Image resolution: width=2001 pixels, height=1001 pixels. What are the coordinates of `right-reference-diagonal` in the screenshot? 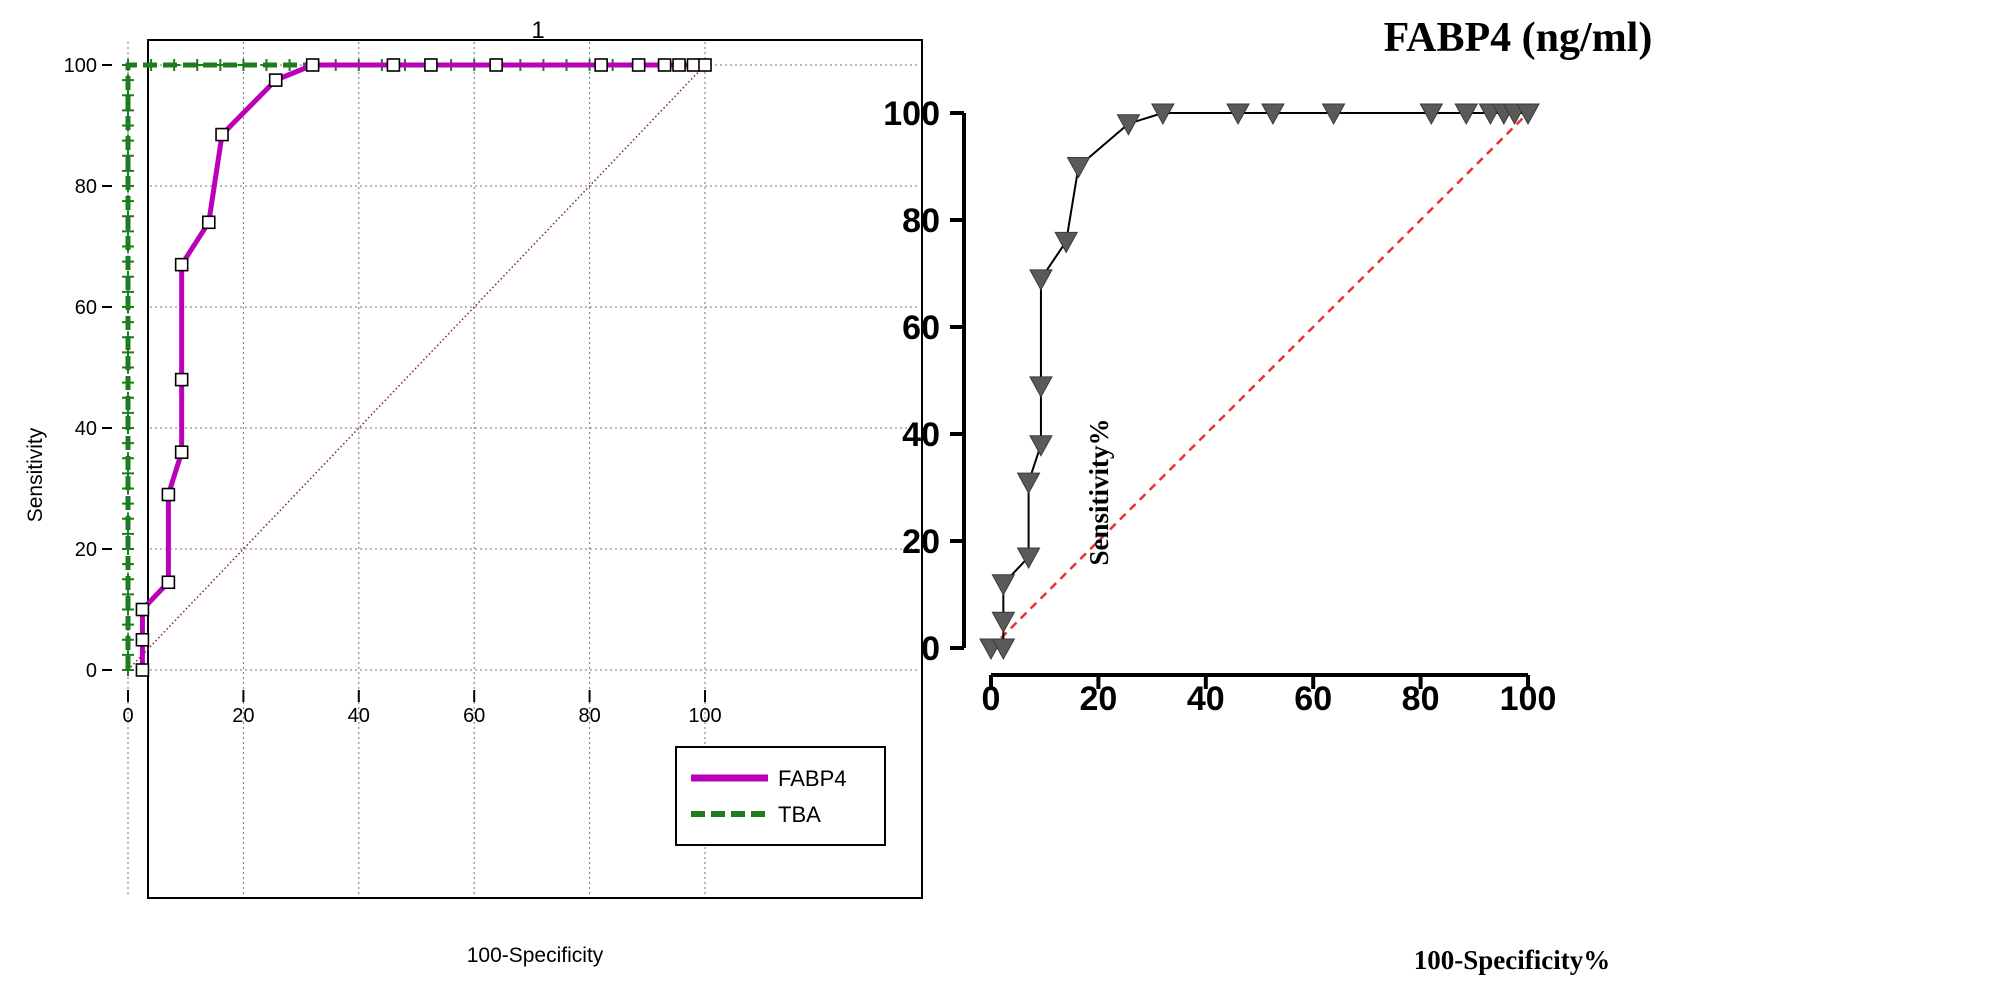 It's located at (1259, 380).